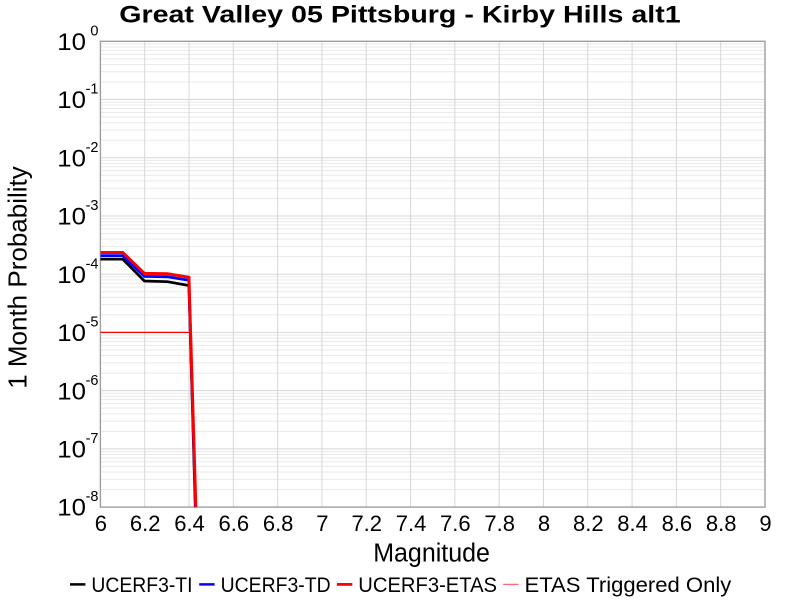 This screenshot has height=600, width=800. I want to click on svg-text: ETAS Triggered Only, so click(628, 584).